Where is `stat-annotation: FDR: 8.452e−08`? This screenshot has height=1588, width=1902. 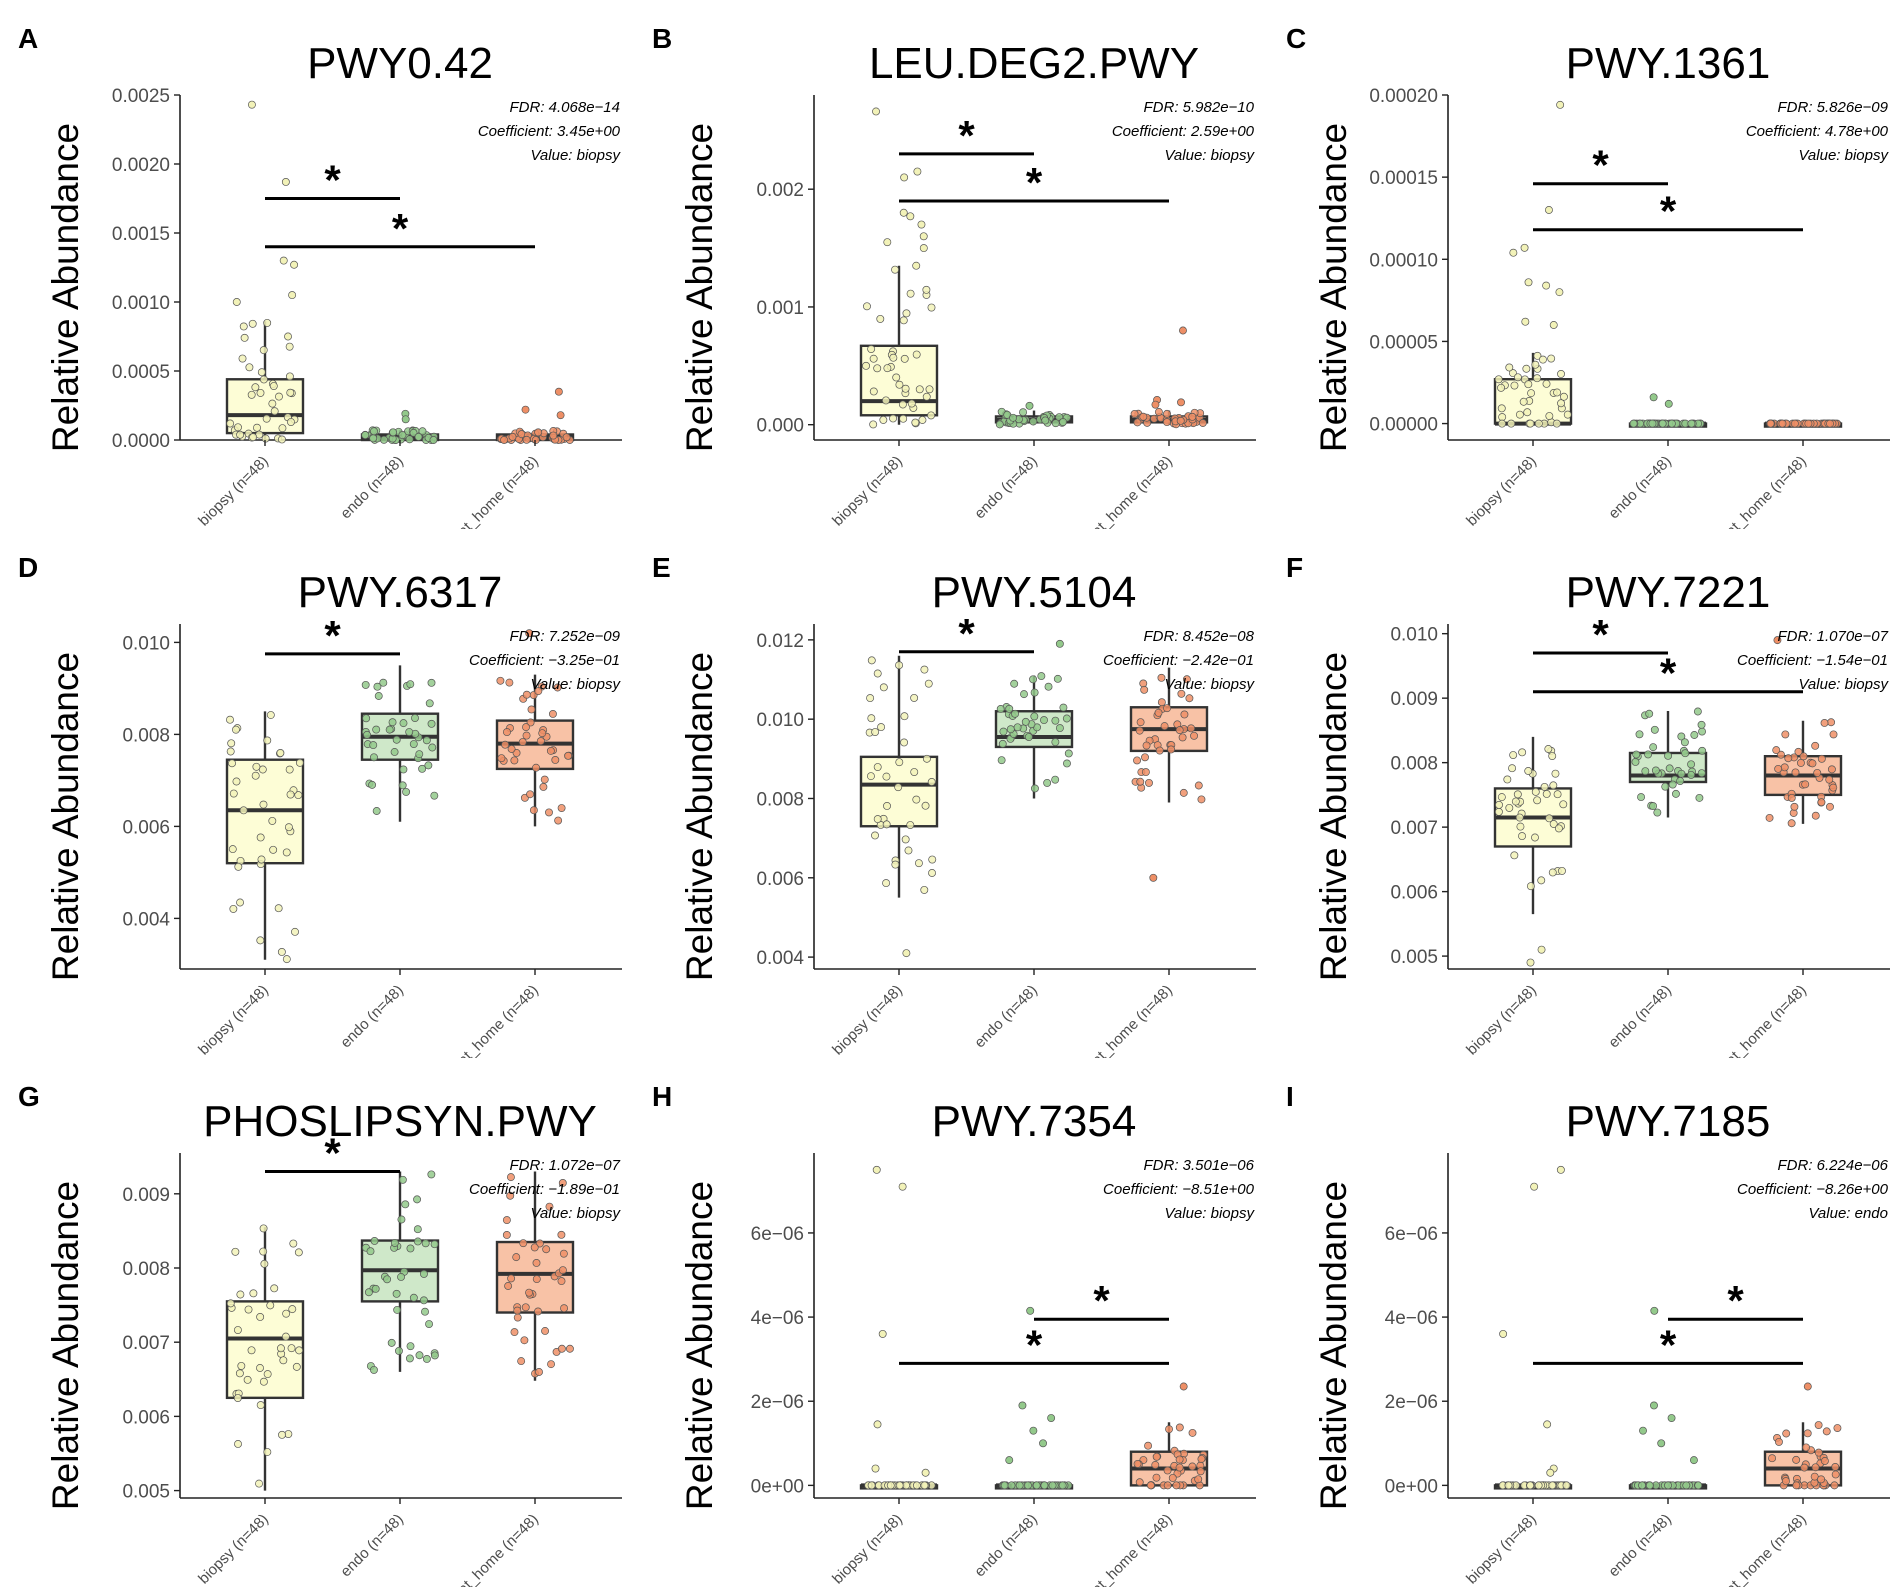 stat-annotation: FDR: 8.452e−08 is located at coordinates (1199, 636).